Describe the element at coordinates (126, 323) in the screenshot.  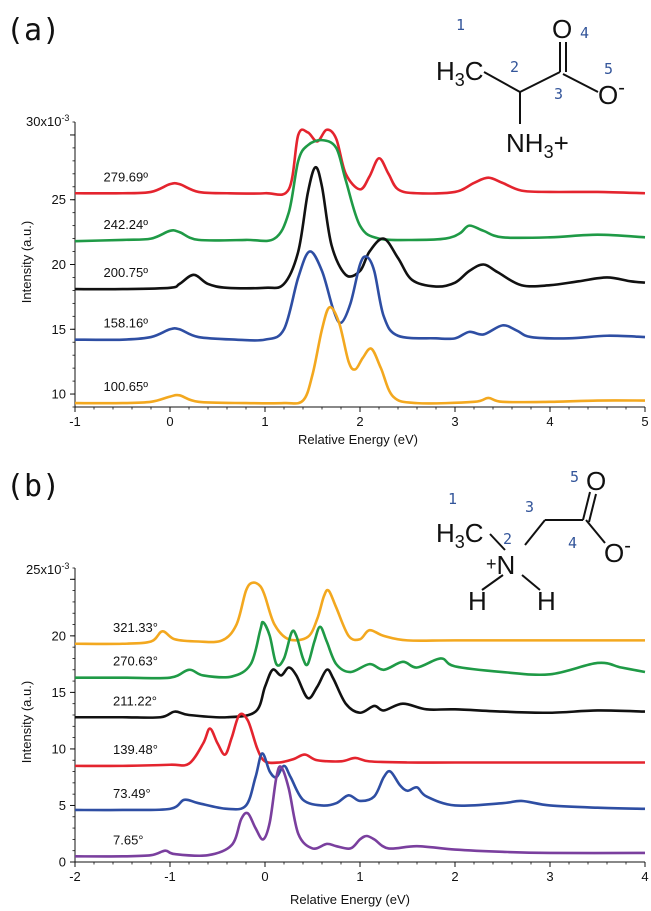
I see `series-label: 158.16º` at that location.